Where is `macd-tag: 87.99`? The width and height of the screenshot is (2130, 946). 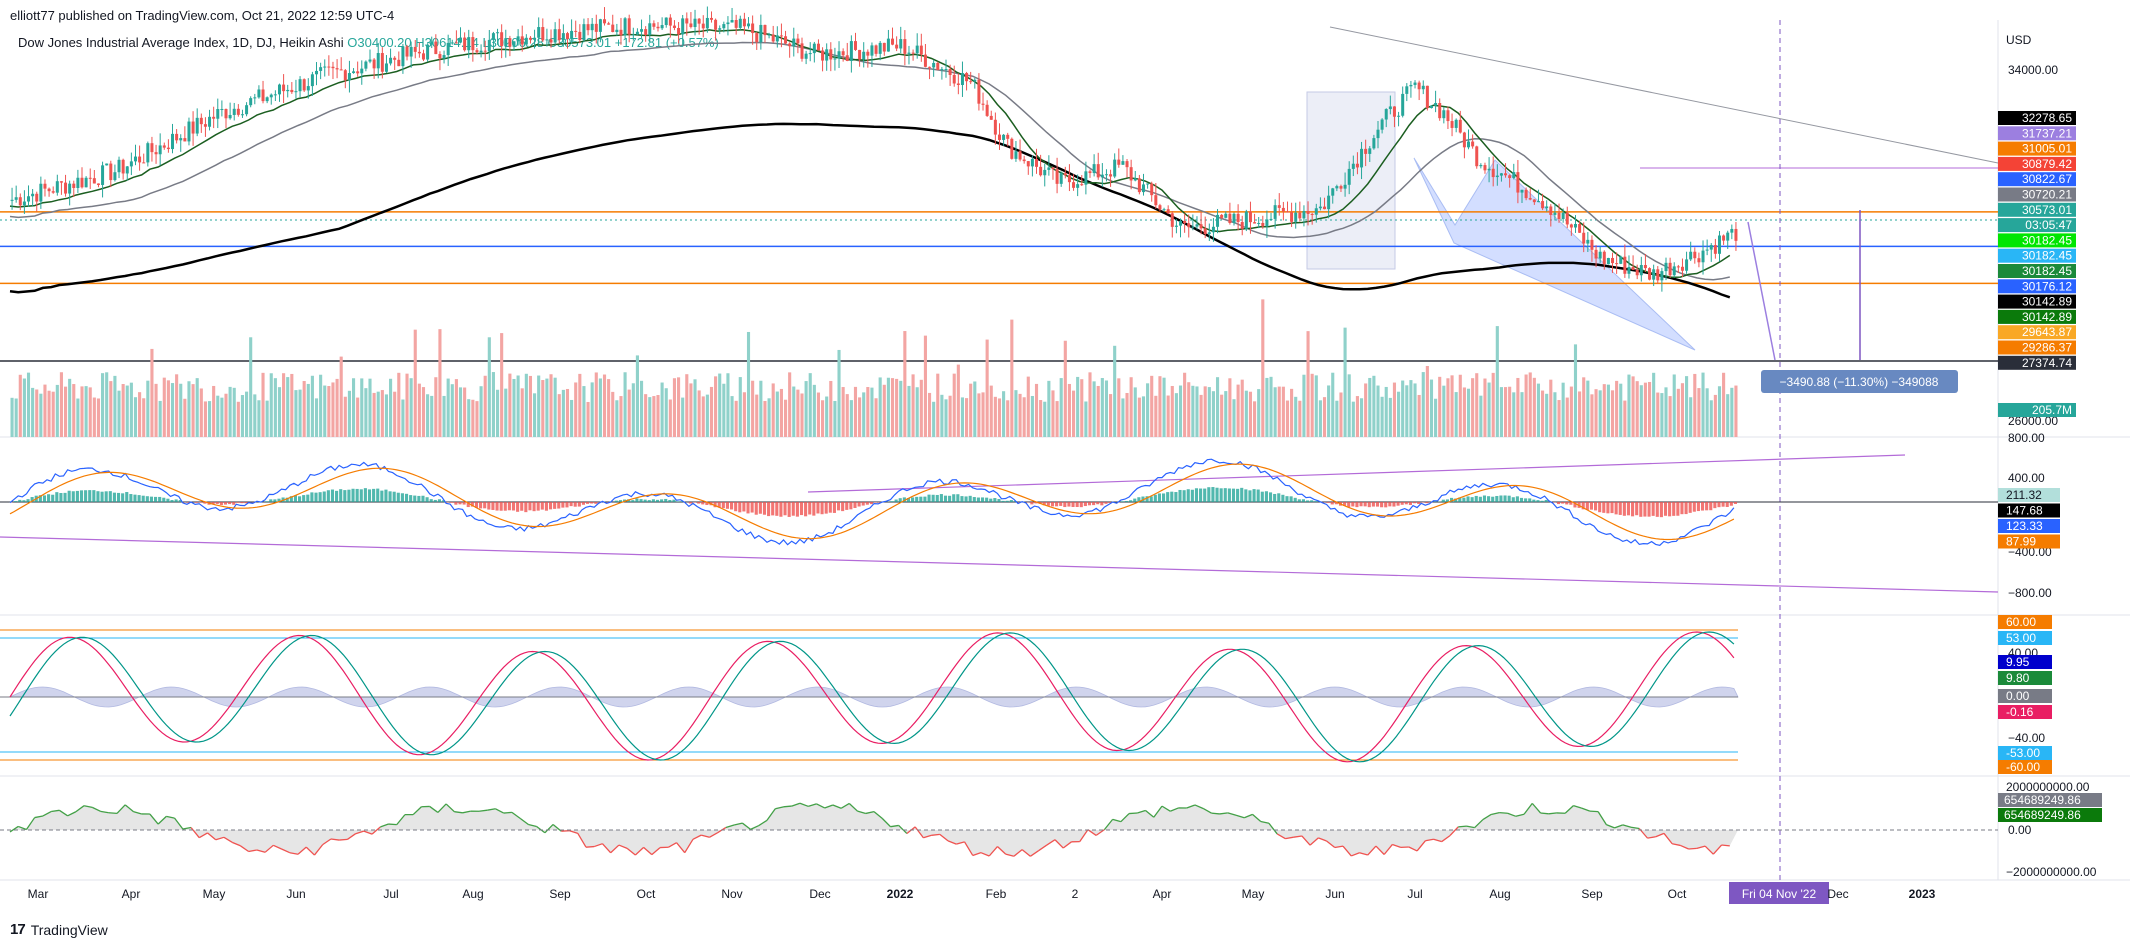
macd-tag: 87.99 is located at coordinates (2029, 541).